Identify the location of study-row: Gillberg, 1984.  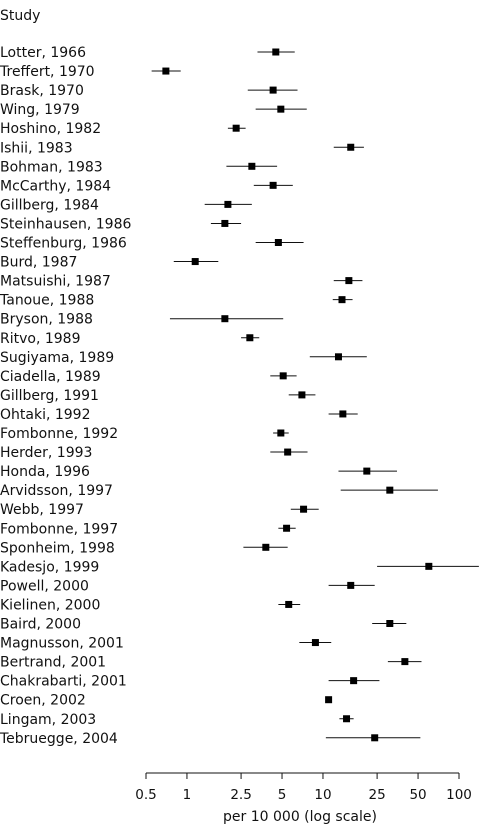
(126, 205).